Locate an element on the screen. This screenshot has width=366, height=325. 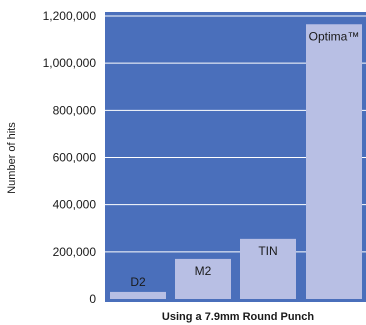
bar-tin is located at coordinates (268, 268).